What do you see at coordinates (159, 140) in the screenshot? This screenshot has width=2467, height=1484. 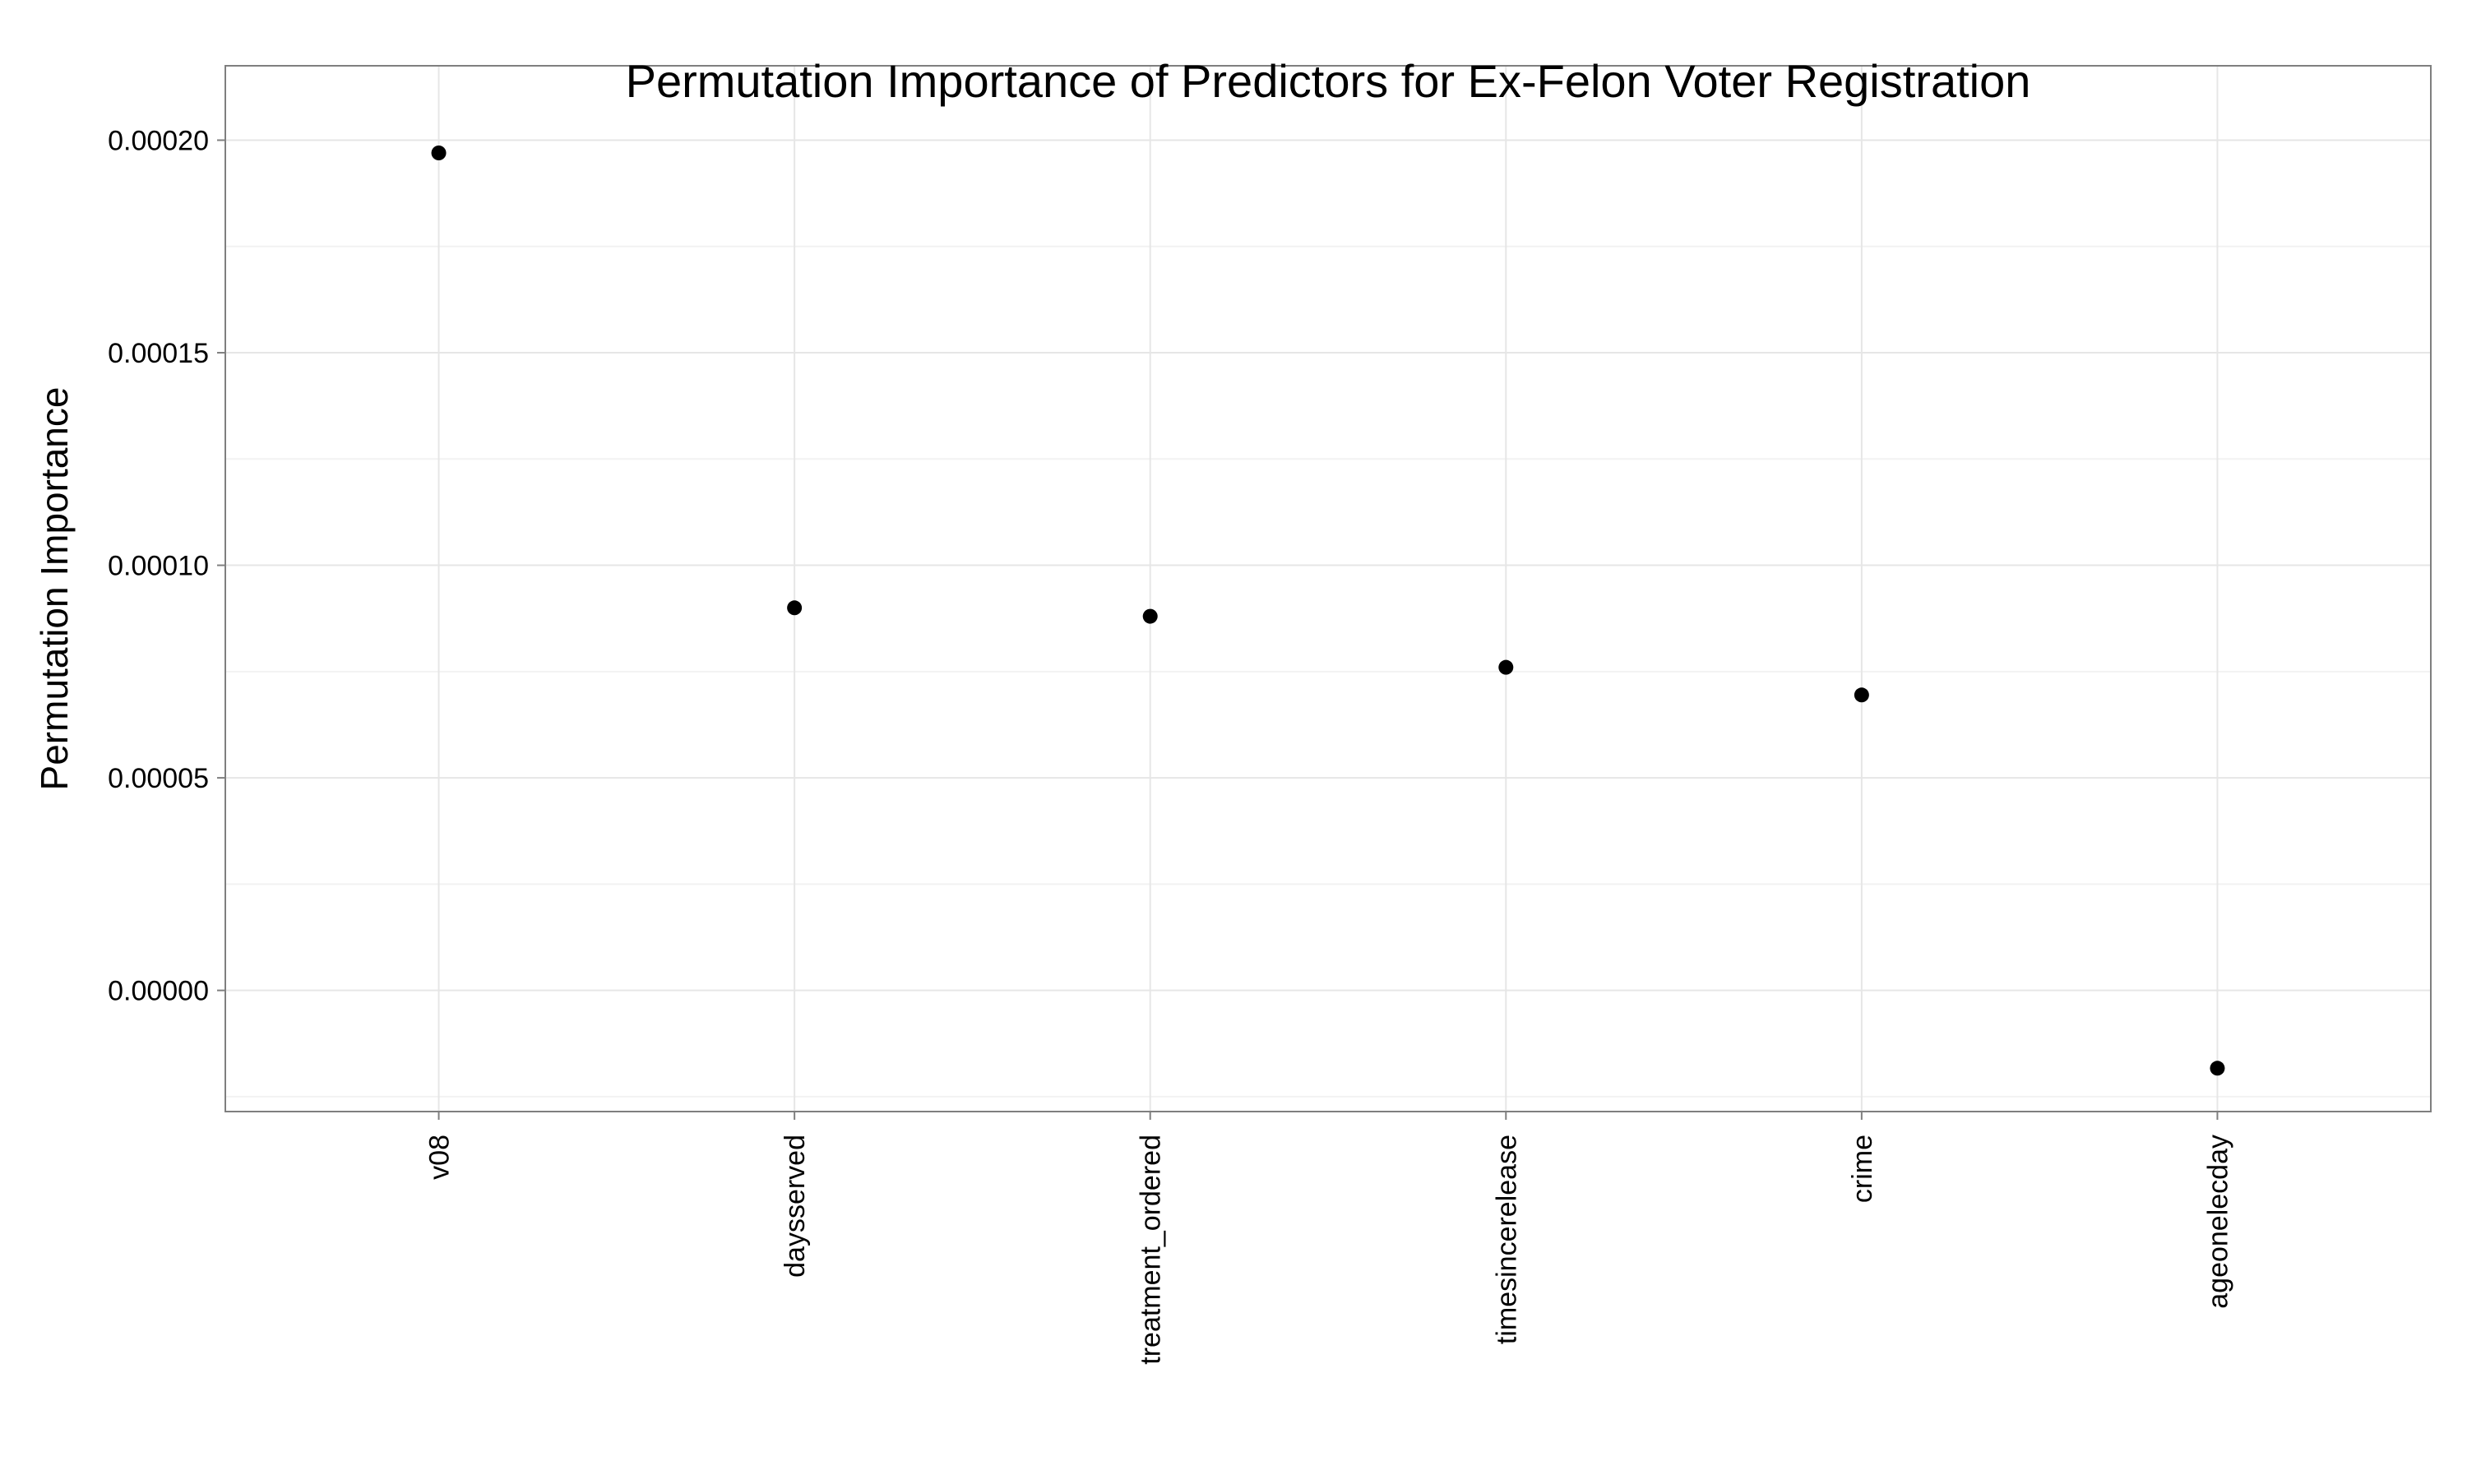 I see `y-tick-label: 0.00020` at bounding box center [159, 140].